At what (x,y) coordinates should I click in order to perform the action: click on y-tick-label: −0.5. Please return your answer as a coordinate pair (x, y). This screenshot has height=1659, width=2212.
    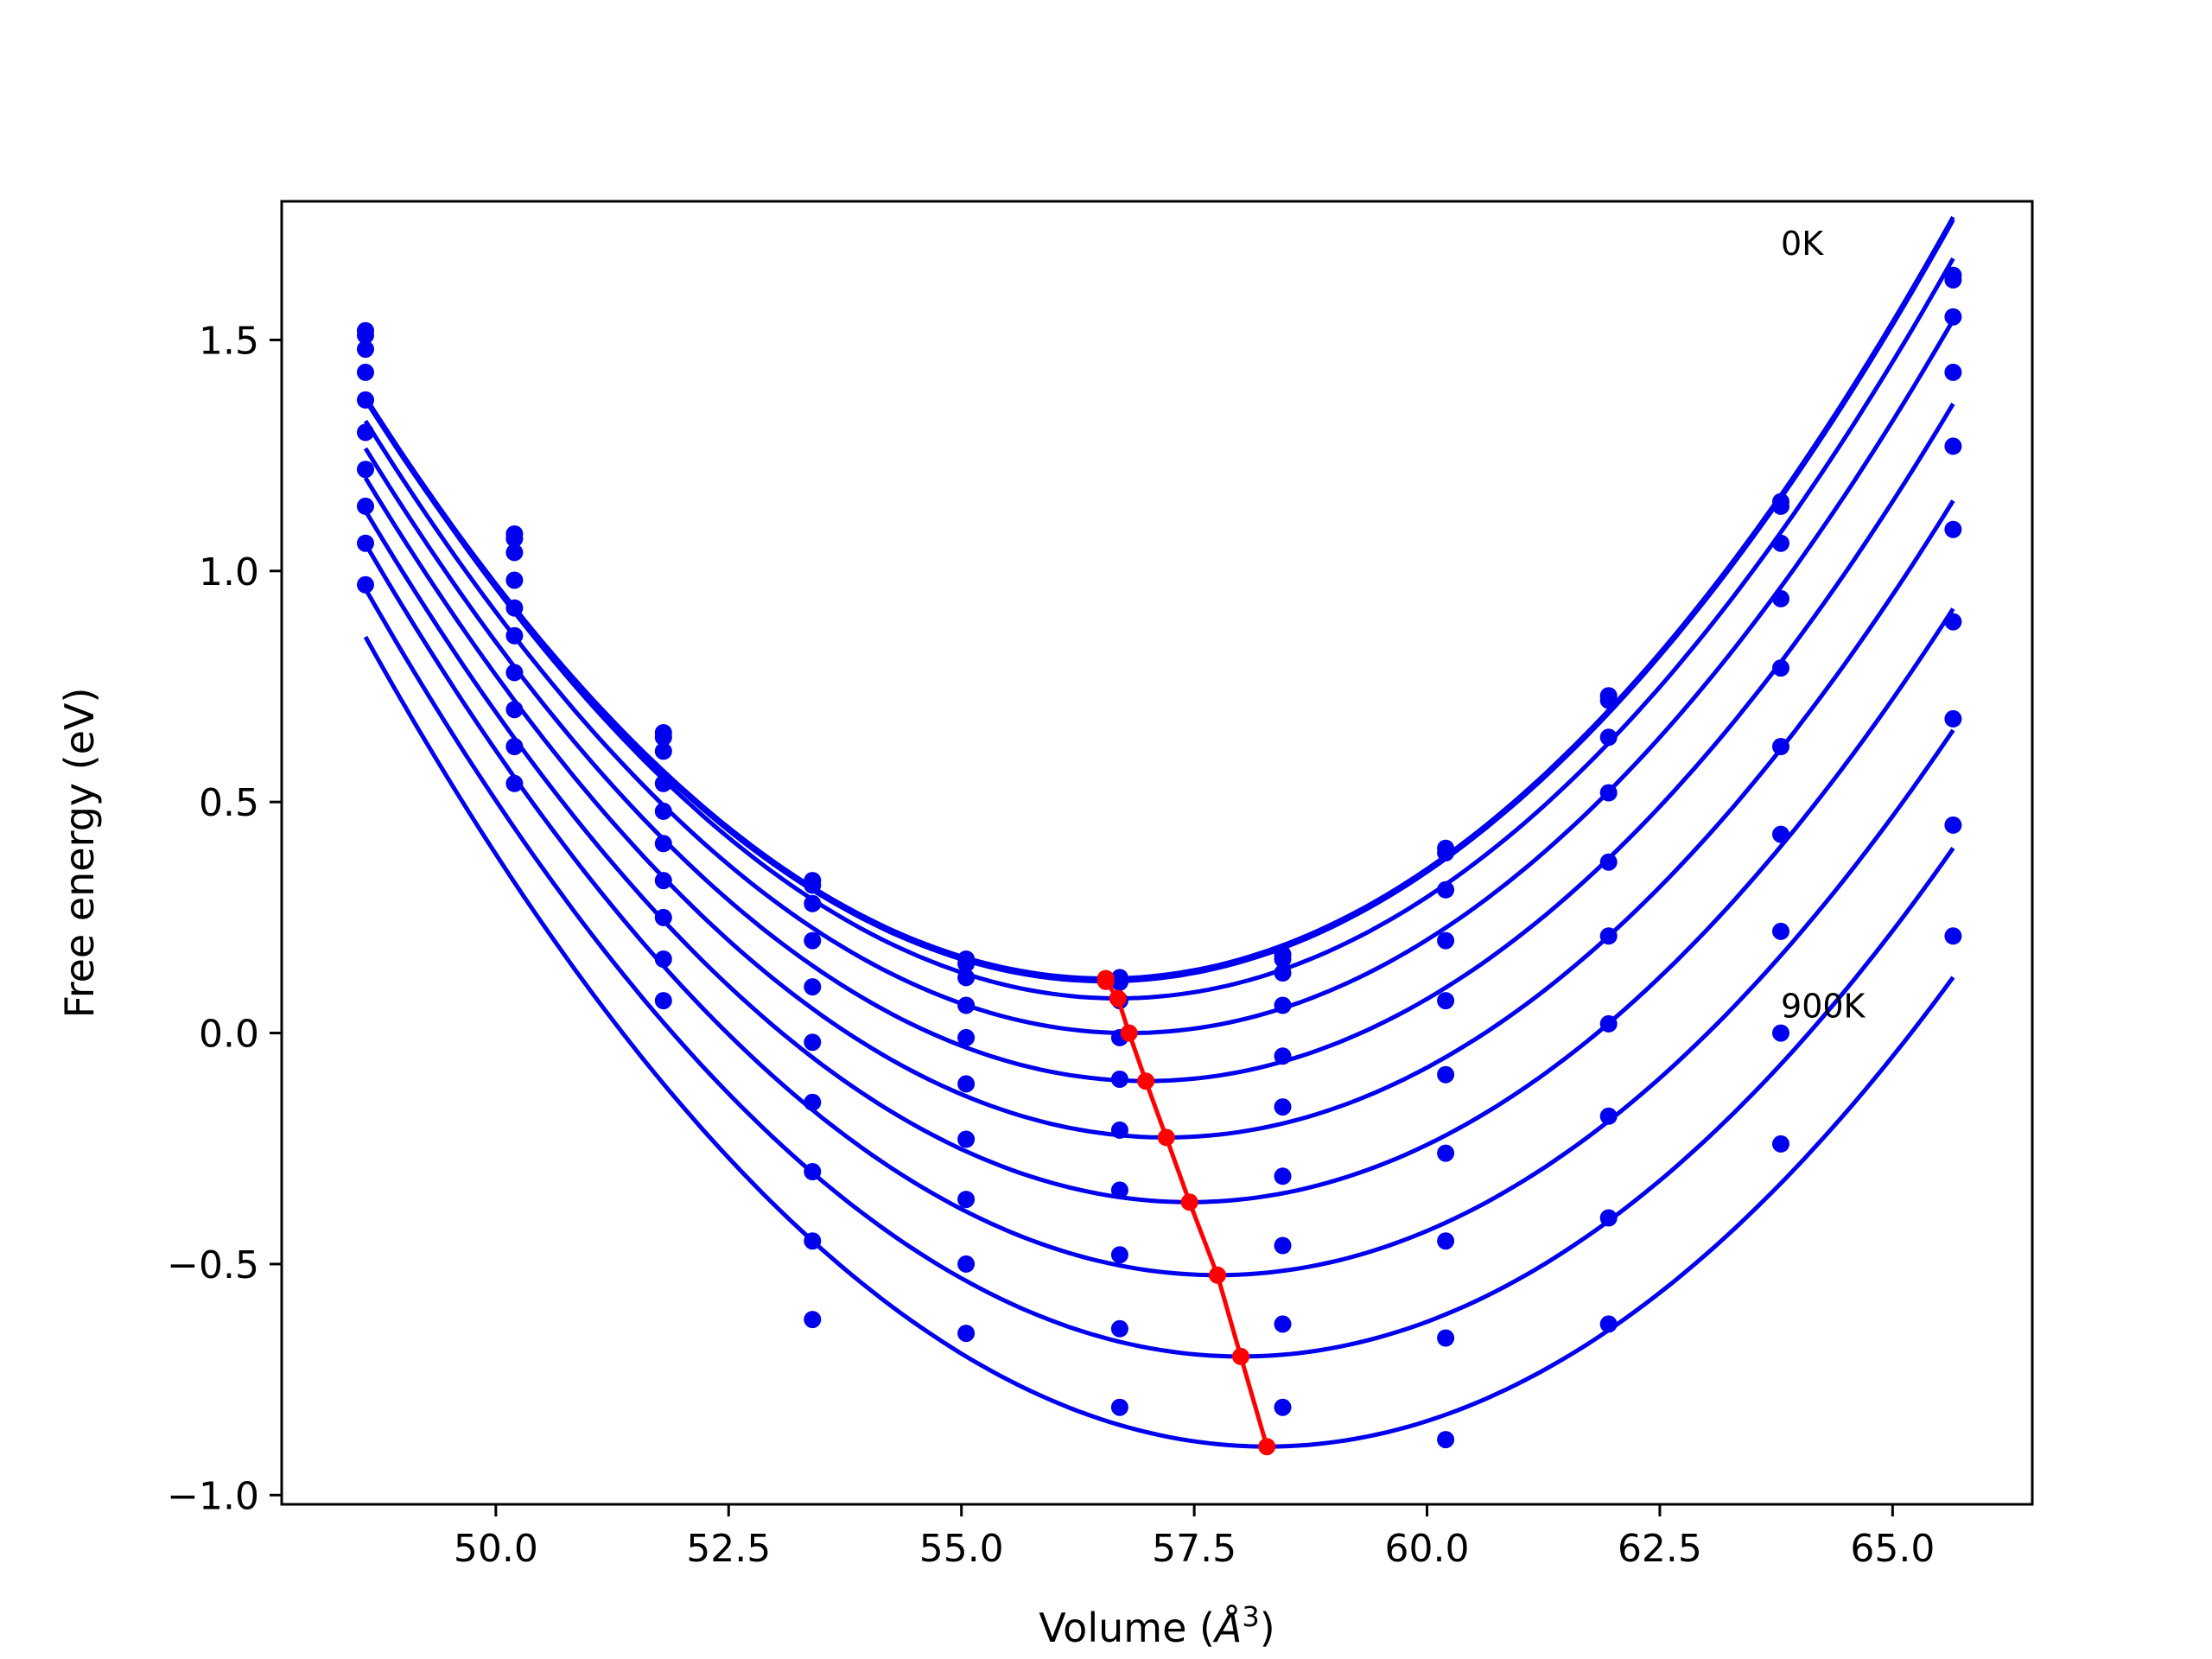
    Looking at the image, I should click on (213, 1265).